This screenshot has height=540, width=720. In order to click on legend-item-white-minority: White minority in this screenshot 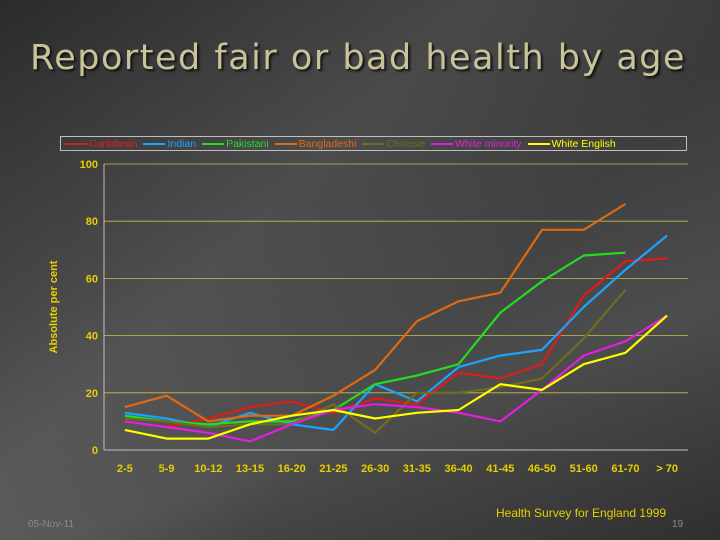, I will do `click(476, 144)`.